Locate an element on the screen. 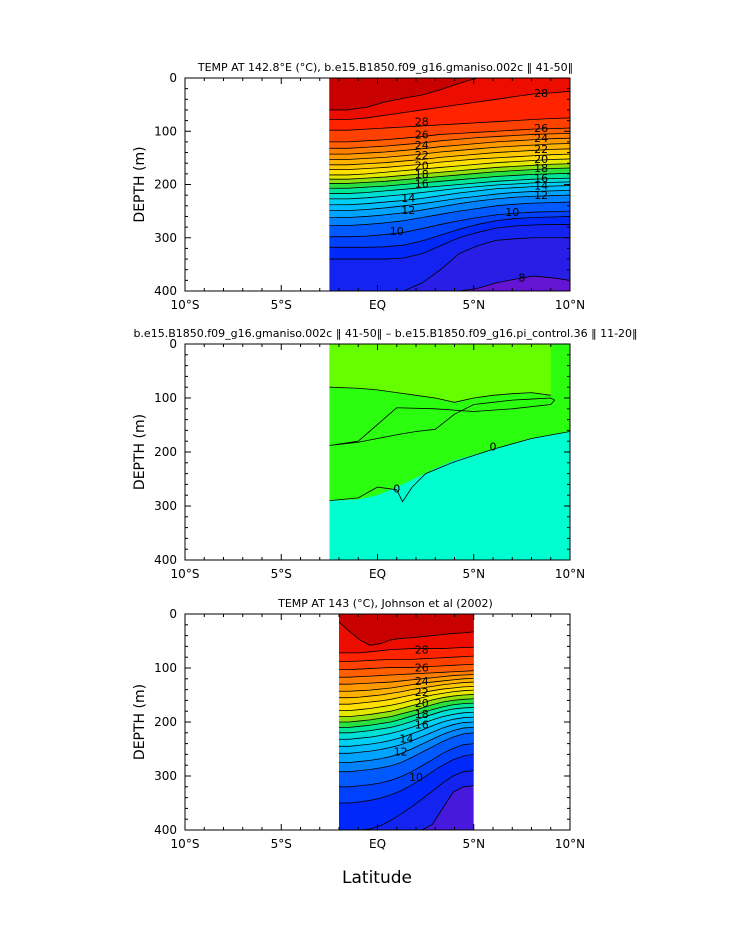  contour-label: 10 is located at coordinates (397, 231).